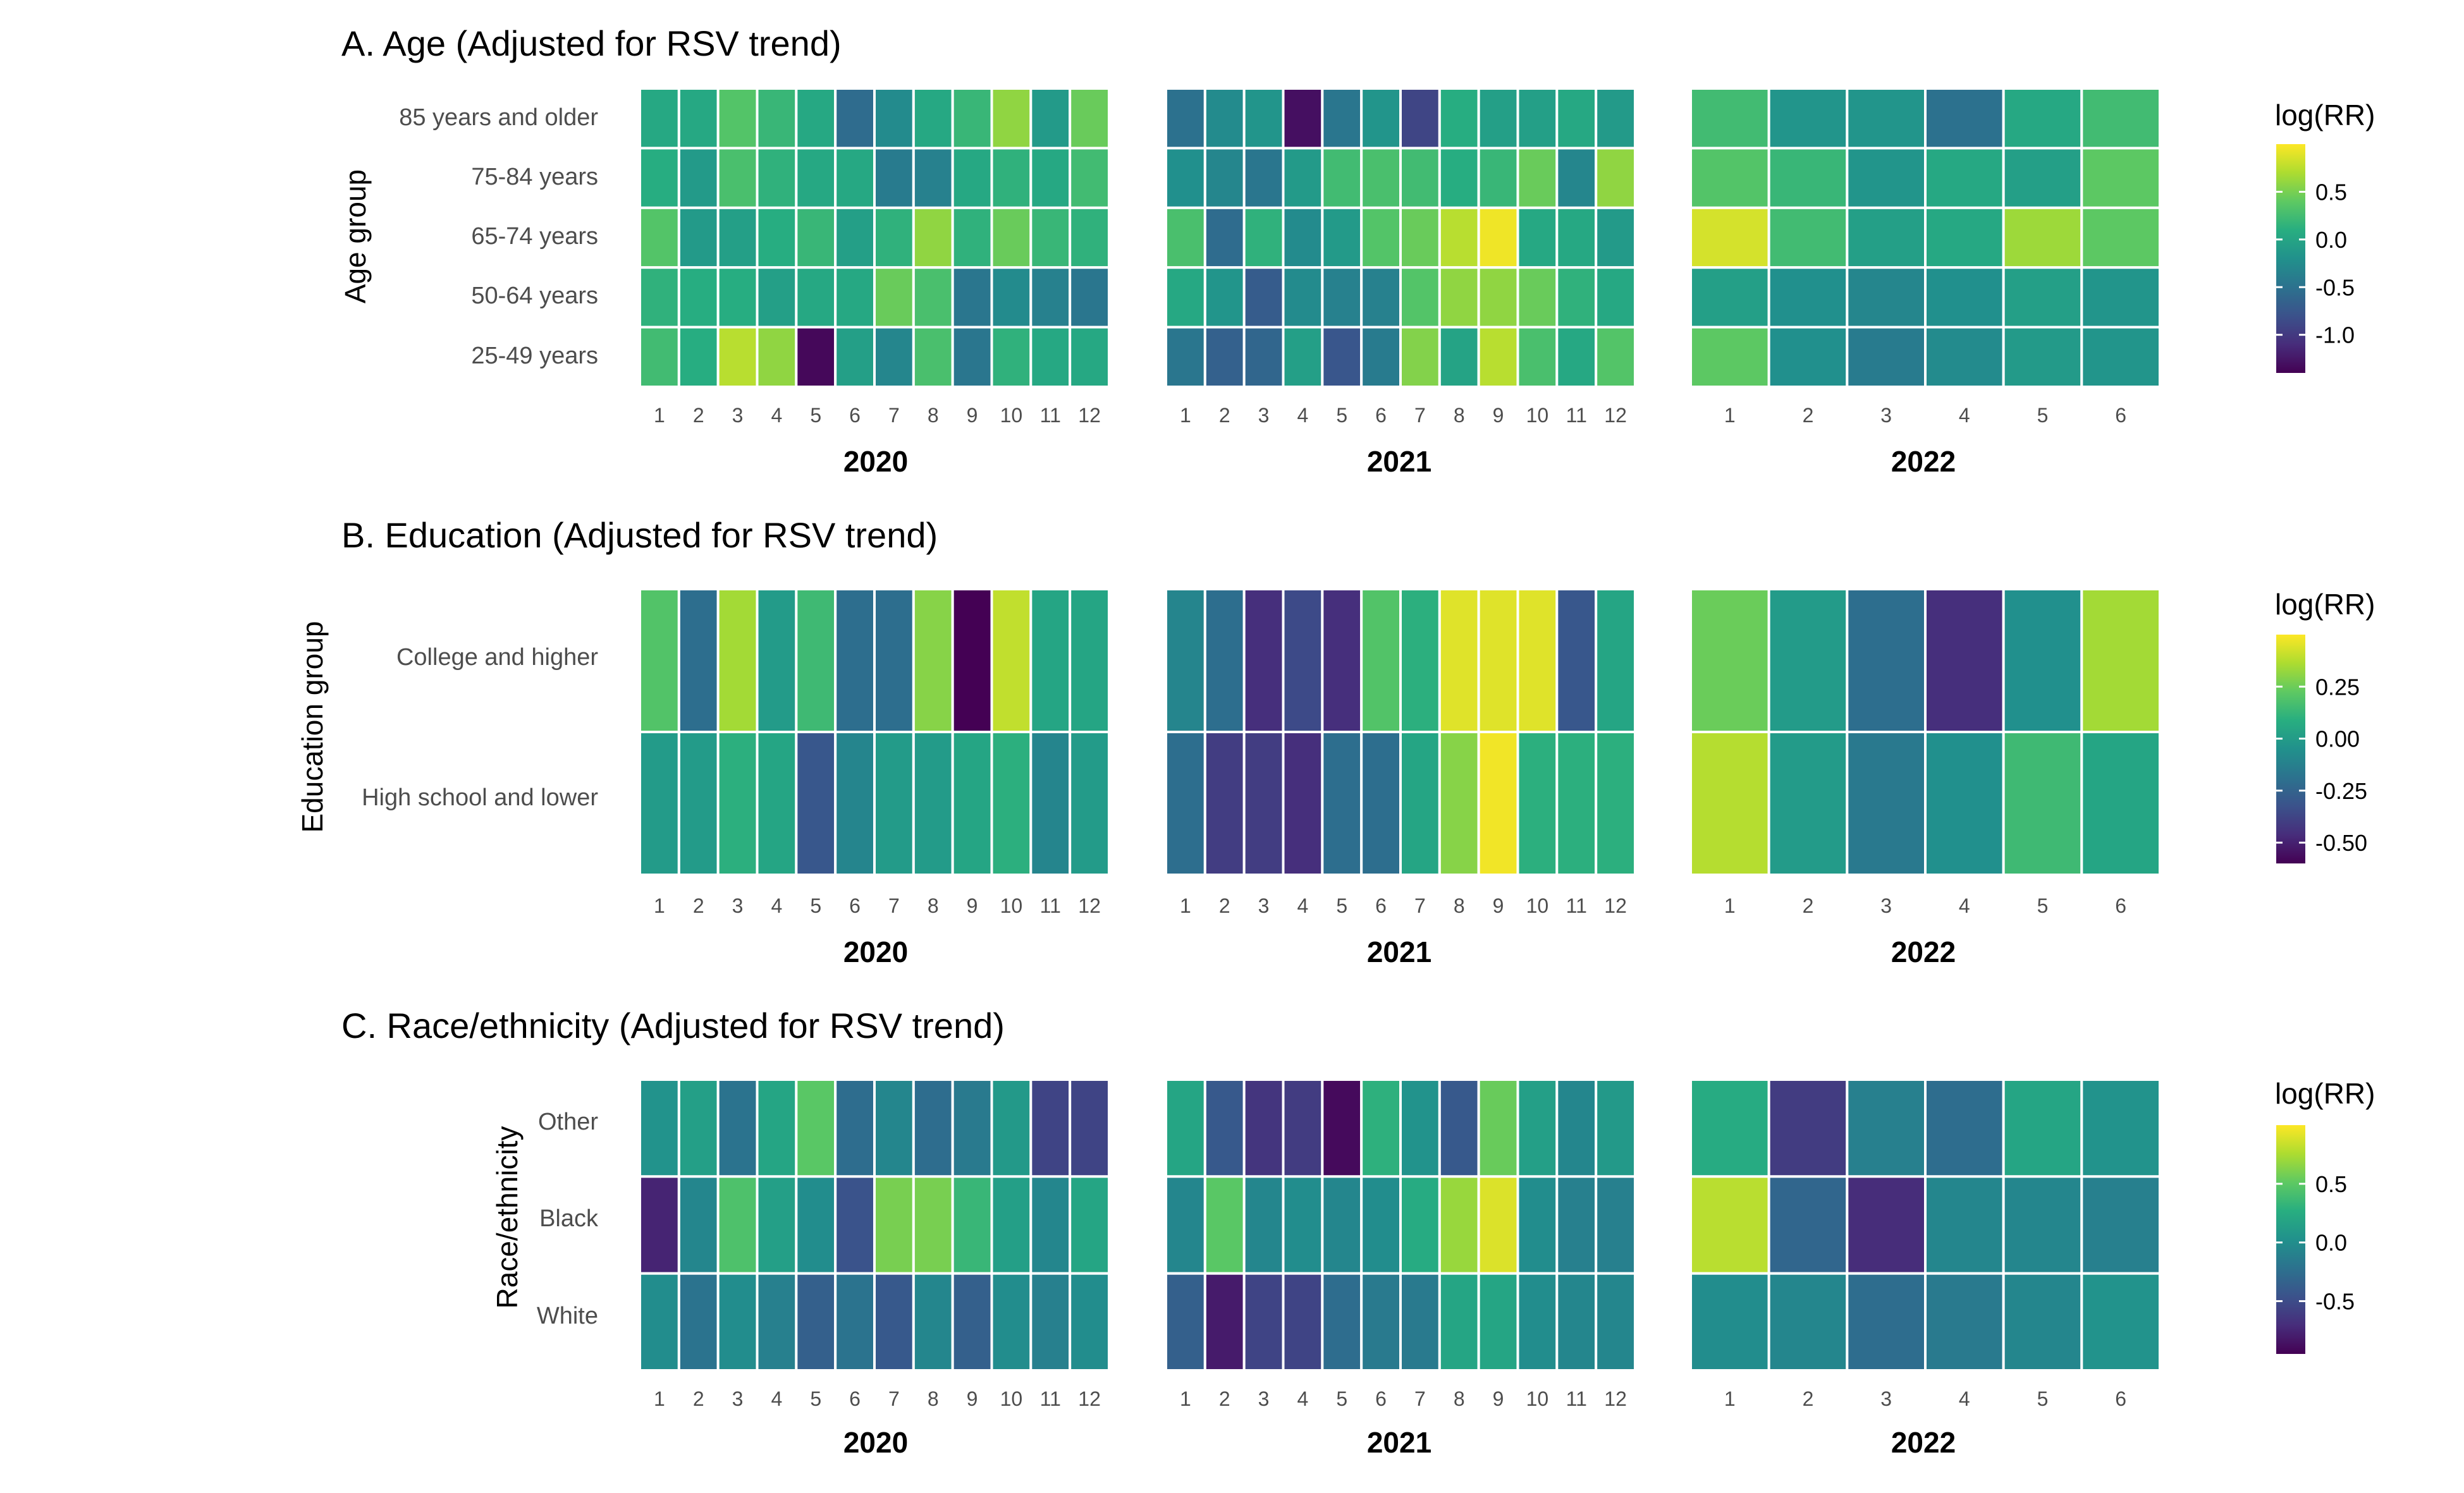 The image size is (2464, 1493). Describe the element at coordinates (2341, 843) in the screenshot. I see `legend-tick-label: -0.50` at that location.